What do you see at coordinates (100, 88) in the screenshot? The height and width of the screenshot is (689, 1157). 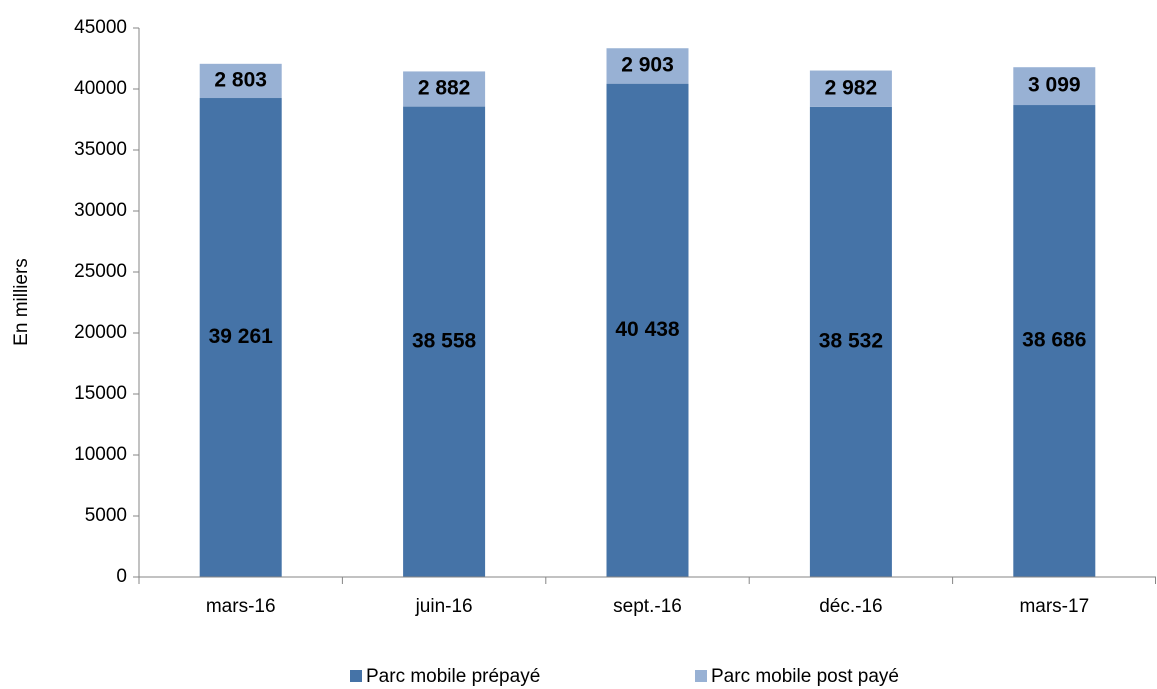 I see `y-tick-label: 40000` at bounding box center [100, 88].